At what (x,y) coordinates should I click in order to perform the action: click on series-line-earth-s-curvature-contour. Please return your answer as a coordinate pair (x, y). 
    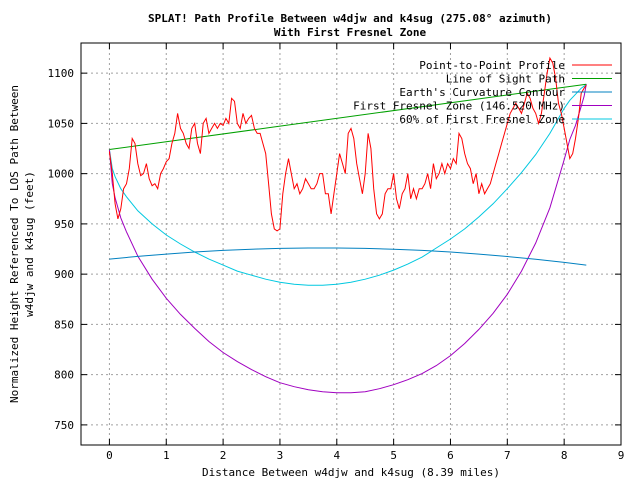
    Looking at the image, I should click on (348, 256).